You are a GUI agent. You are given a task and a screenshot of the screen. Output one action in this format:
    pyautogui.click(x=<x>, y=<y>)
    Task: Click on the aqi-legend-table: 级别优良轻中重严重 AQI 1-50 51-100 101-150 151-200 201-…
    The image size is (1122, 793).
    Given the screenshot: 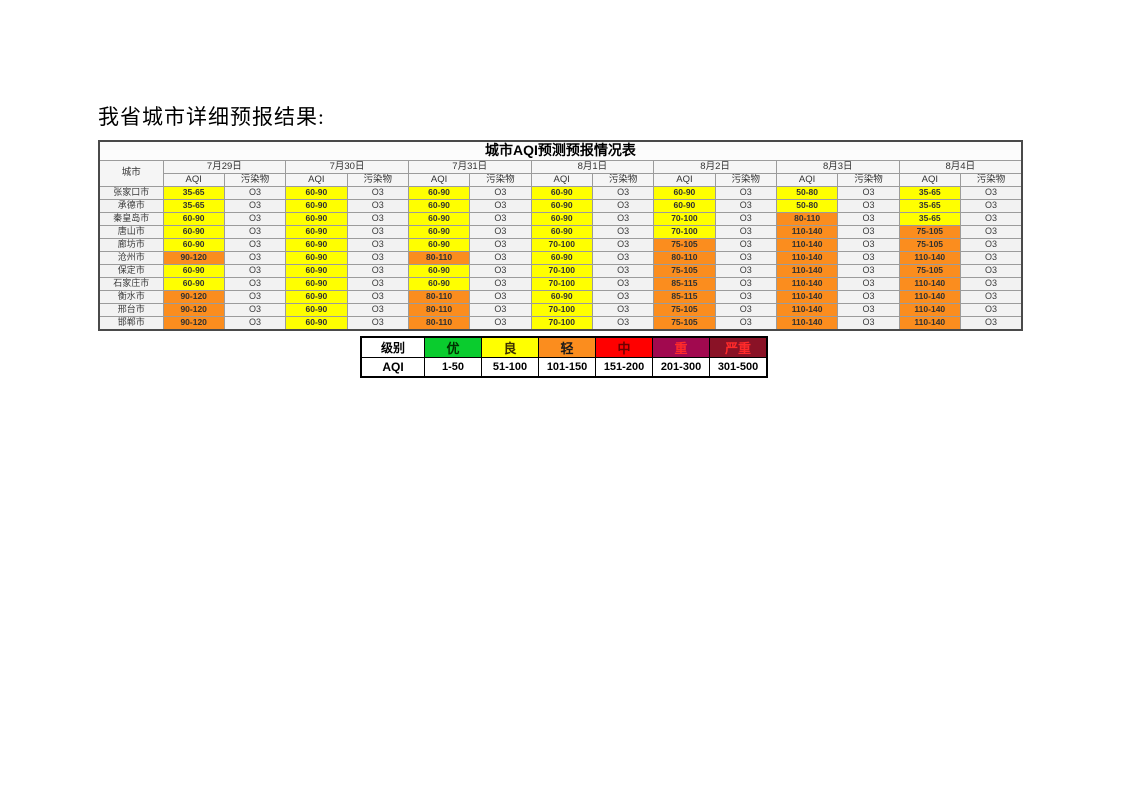 What is the action you would take?
    pyautogui.click(x=564, y=357)
    